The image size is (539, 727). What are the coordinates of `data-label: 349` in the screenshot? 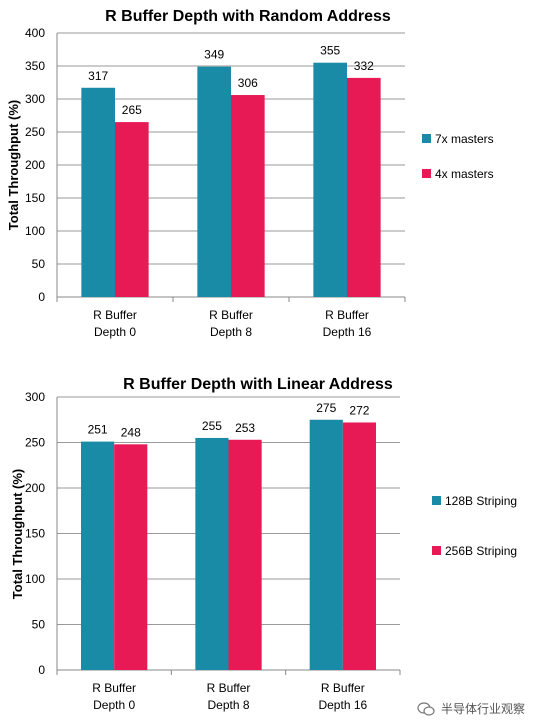 It's located at (214, 55).